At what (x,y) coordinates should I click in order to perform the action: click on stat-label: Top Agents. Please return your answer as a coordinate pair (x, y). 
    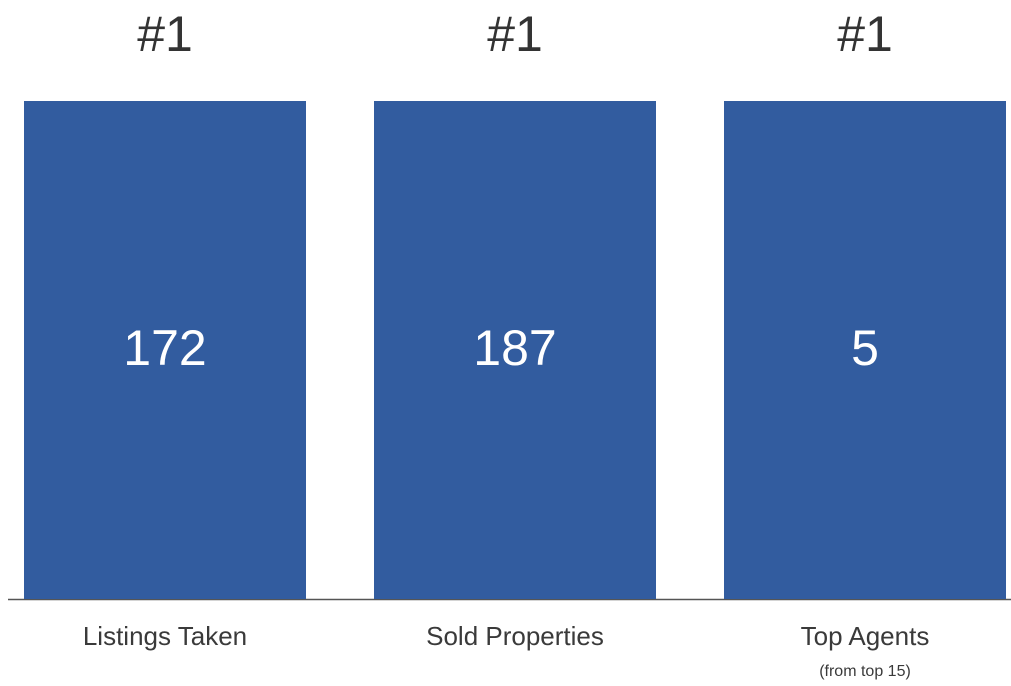
    Looking at the image, I should click on (865, 636).